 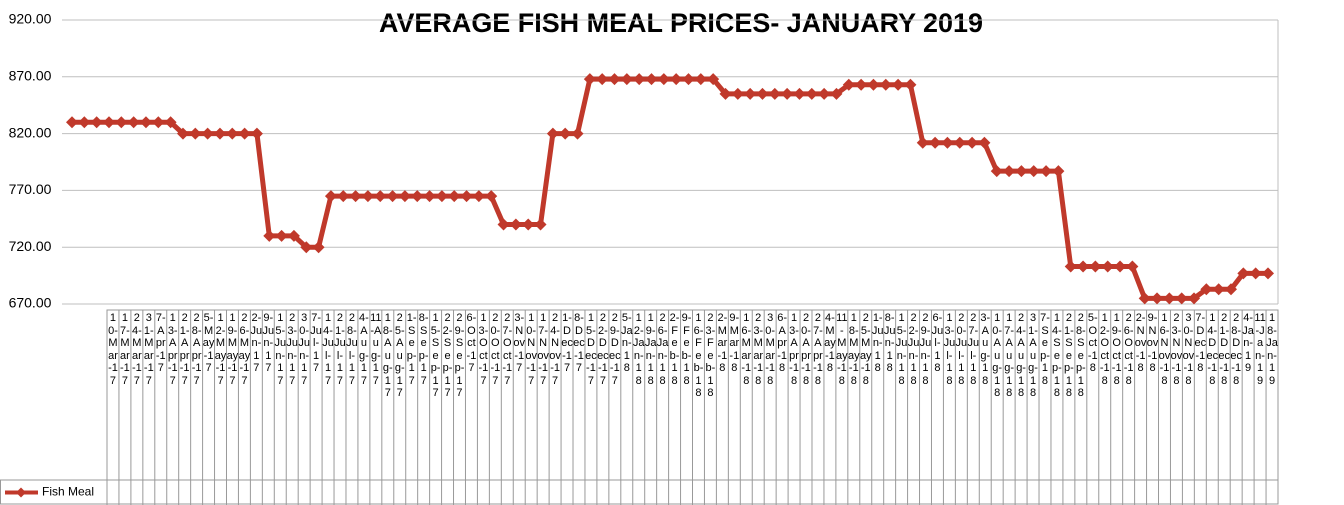 What do you see at coordinates (352, 349) in the screenshot?
I see `x-tick-label: 28-Jul-17` at bounding box center [352, 349].